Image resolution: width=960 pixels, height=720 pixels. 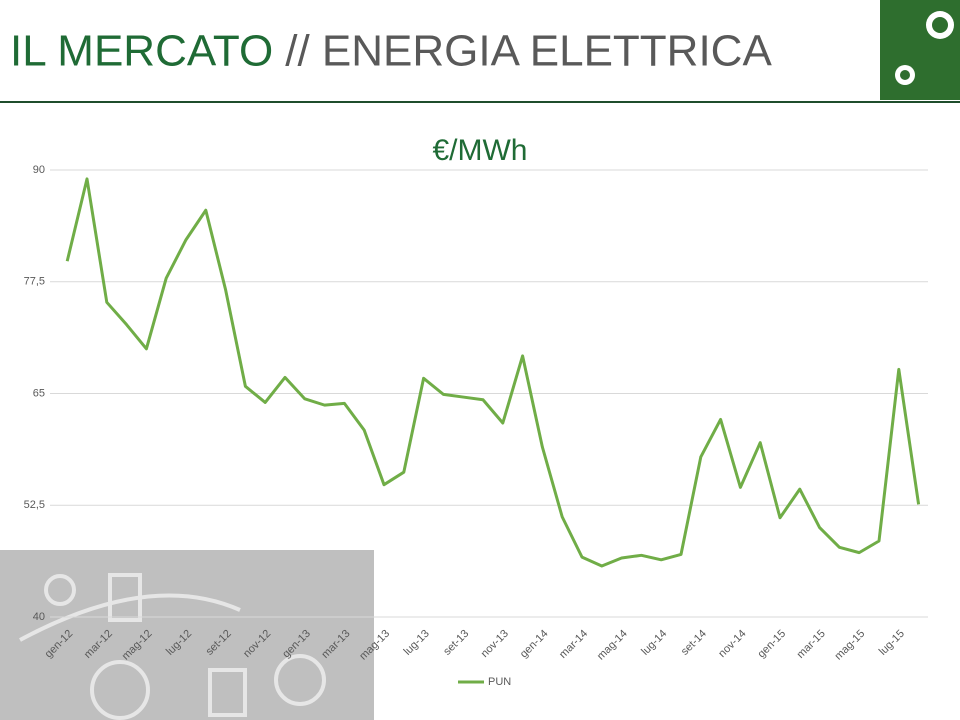 I want to click on x-tick-label: lug-13, so click(x=417, y=643).